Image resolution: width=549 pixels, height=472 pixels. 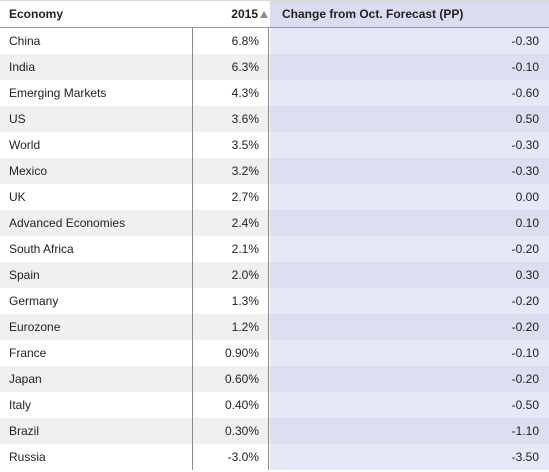 What do you see at coordinates (373, 14) in the screenshot?
I see `column-header-change-label: Change from Oct. Forecast (PP)` at bounding box center [373, 14].